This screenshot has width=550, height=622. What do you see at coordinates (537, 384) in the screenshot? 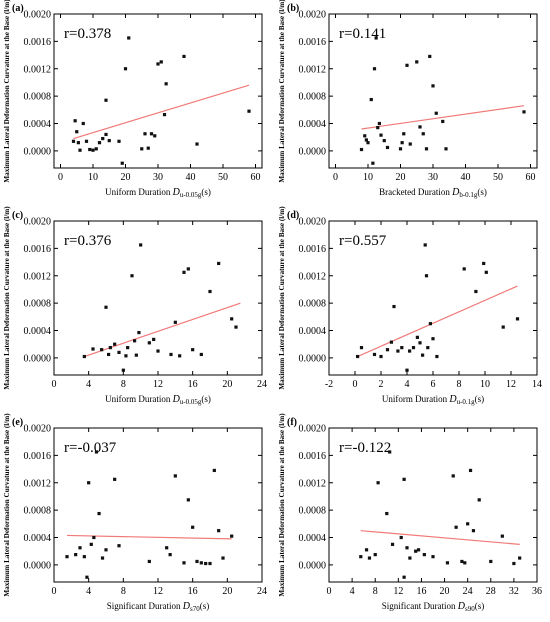
I see `x-tick-label: 14` at bounding box center [537, 384].